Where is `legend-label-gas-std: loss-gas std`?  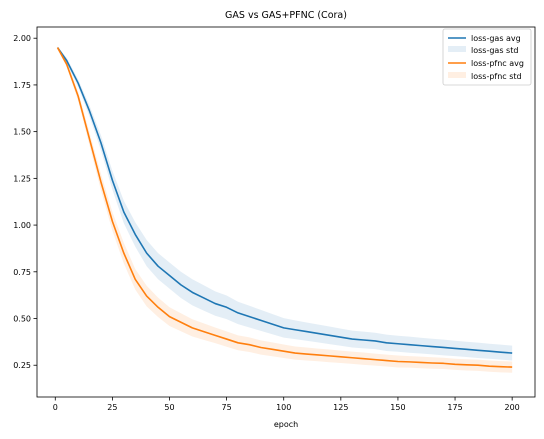 legend-label-gas-std: loss-gas std is located at coordinates (494, 50).